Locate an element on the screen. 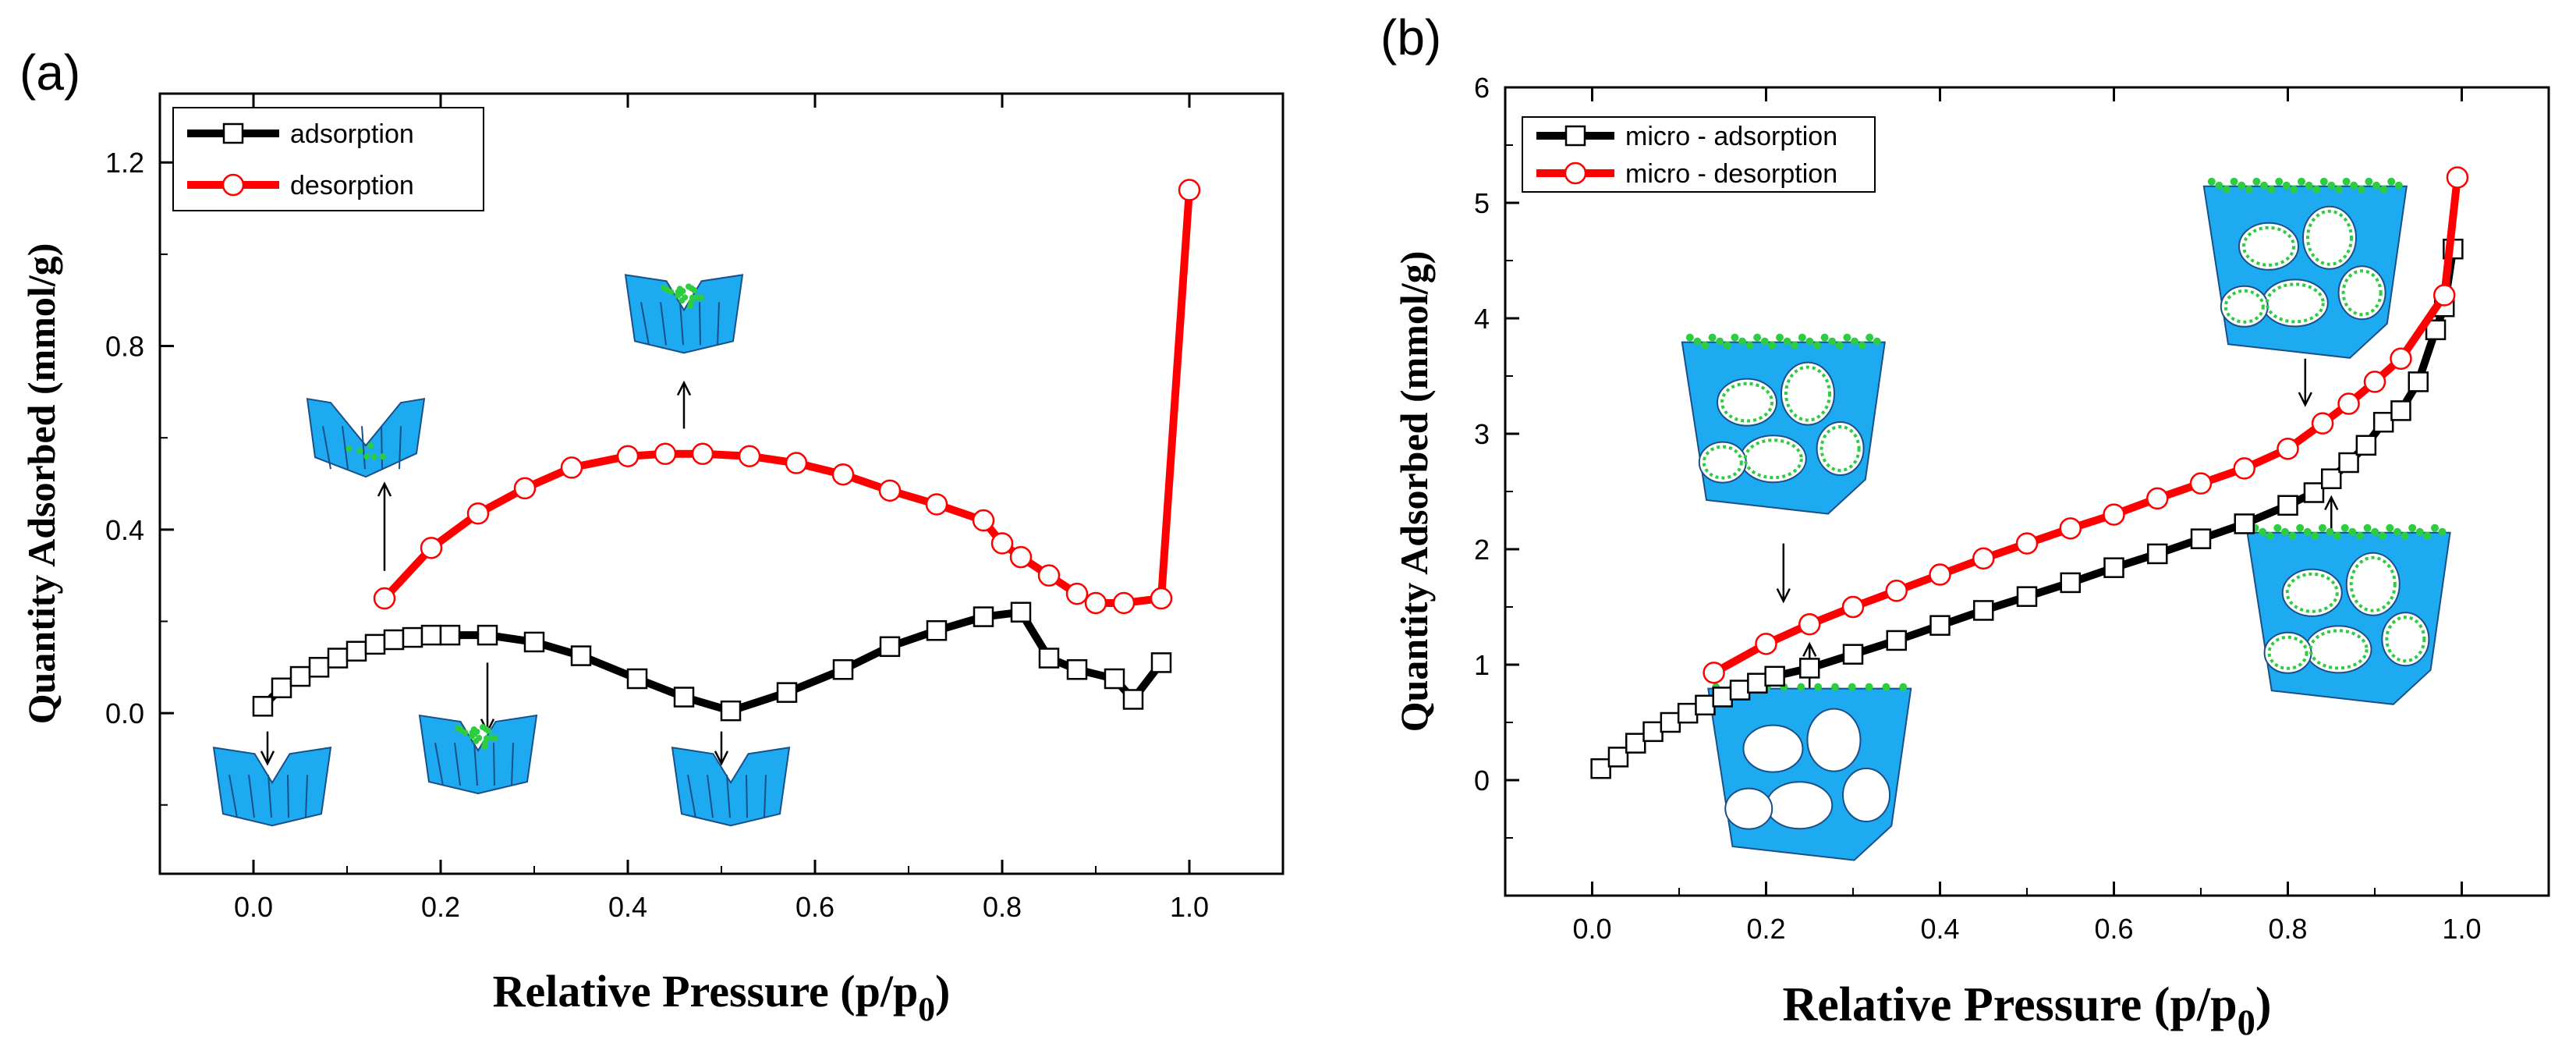 The height and width of the screenshot is (1061, 2576). a-x-axis-title: Relative Pressure (p/p0) is located at coordinates (722, 997).